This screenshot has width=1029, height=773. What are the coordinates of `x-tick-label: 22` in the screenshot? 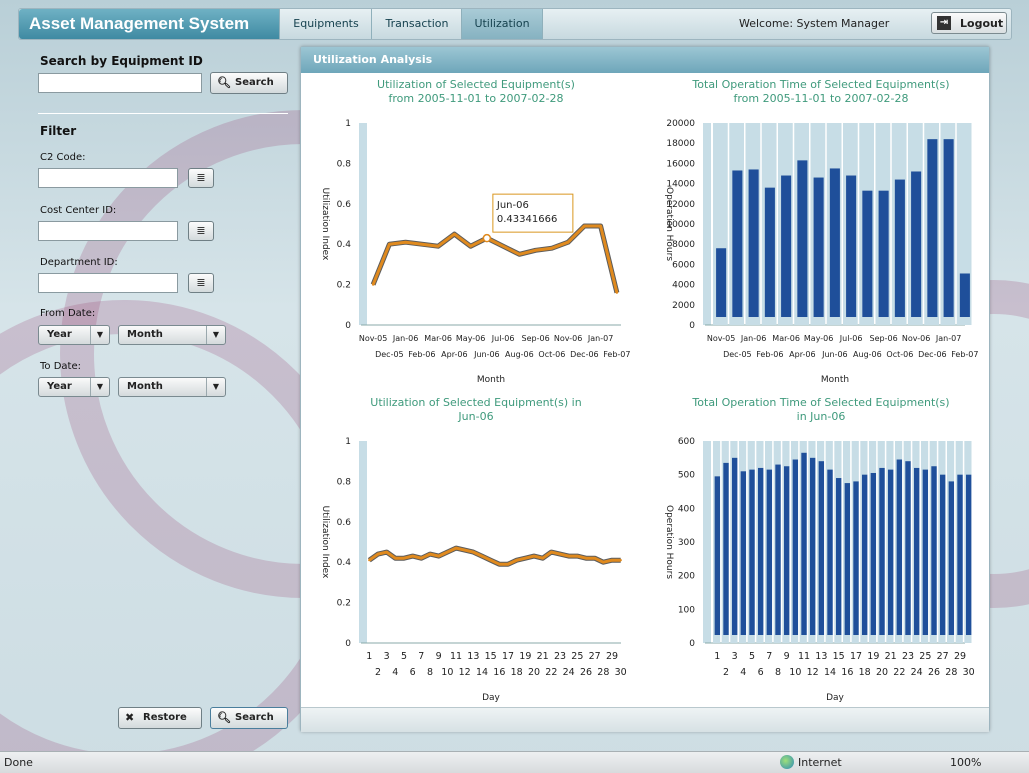 It's located at (551, 672).